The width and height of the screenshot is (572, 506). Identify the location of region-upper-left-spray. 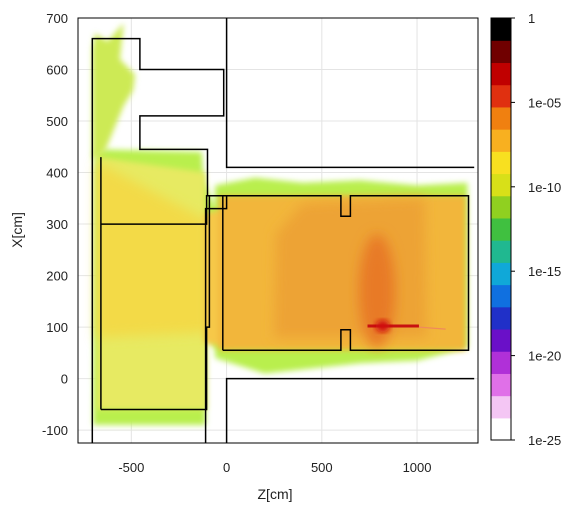
(114, 91).